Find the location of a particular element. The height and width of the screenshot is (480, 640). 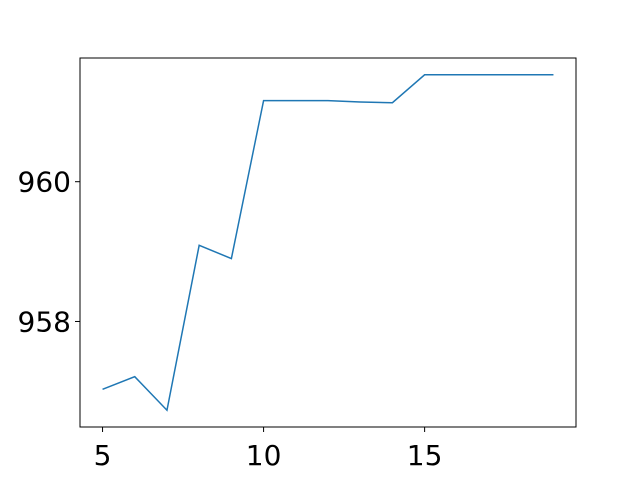

y-tick-label: 958 is located at coordinates (44, 321).